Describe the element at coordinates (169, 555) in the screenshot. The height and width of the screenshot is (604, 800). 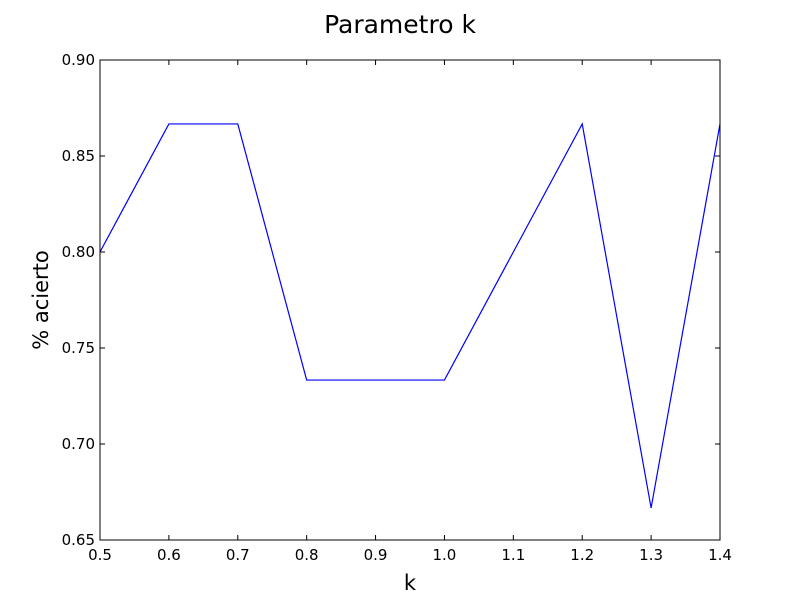
I see `x-tick-label: 0.6` at that location.